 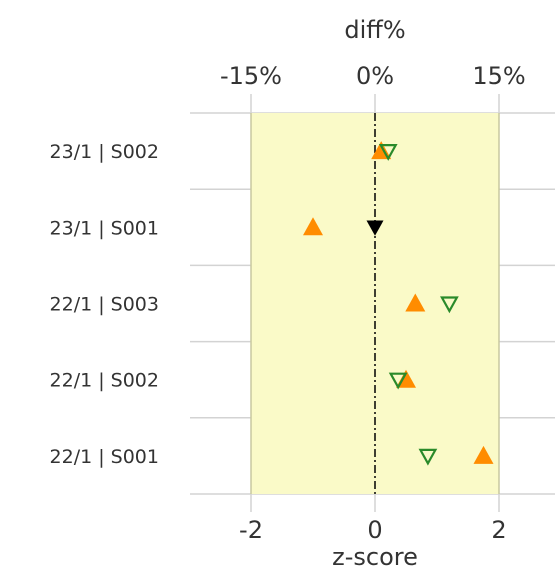 I want to click on bottom-tick-label: -2, so click(x=251, y=530).